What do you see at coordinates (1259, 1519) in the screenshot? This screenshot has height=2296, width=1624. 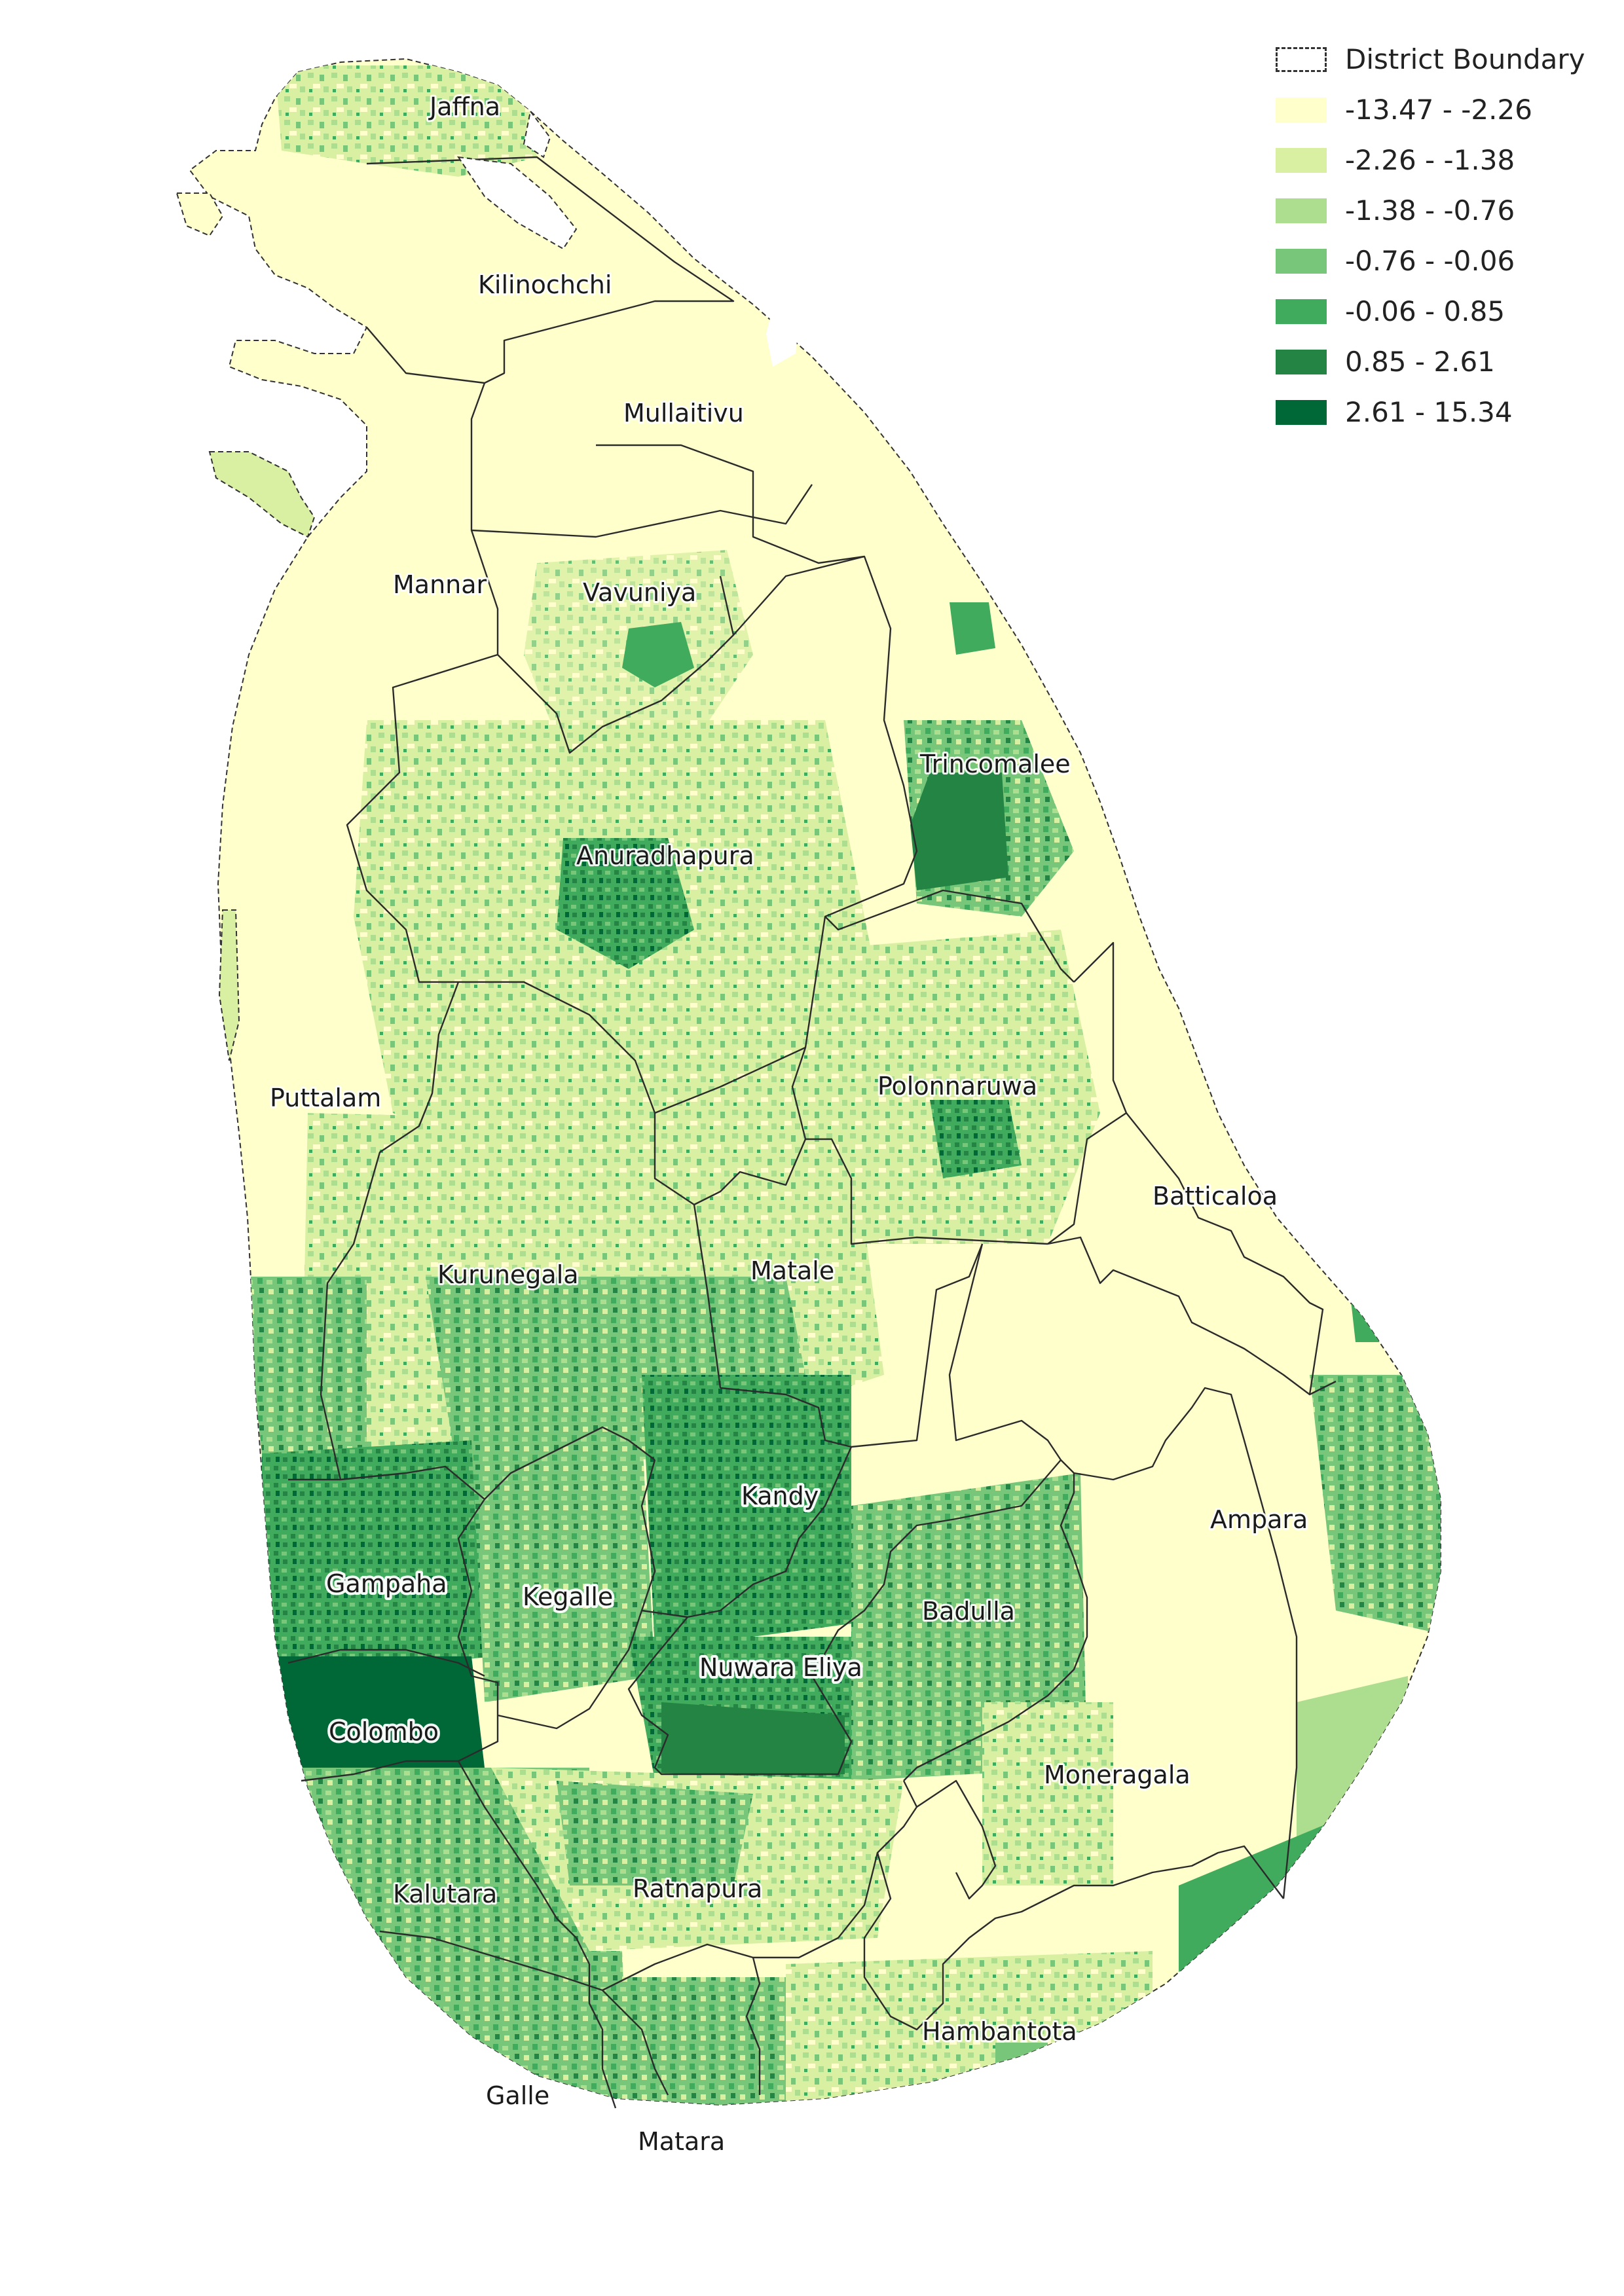 I see `label-ampara: Ampara` at bounding box center [1259, 1519].